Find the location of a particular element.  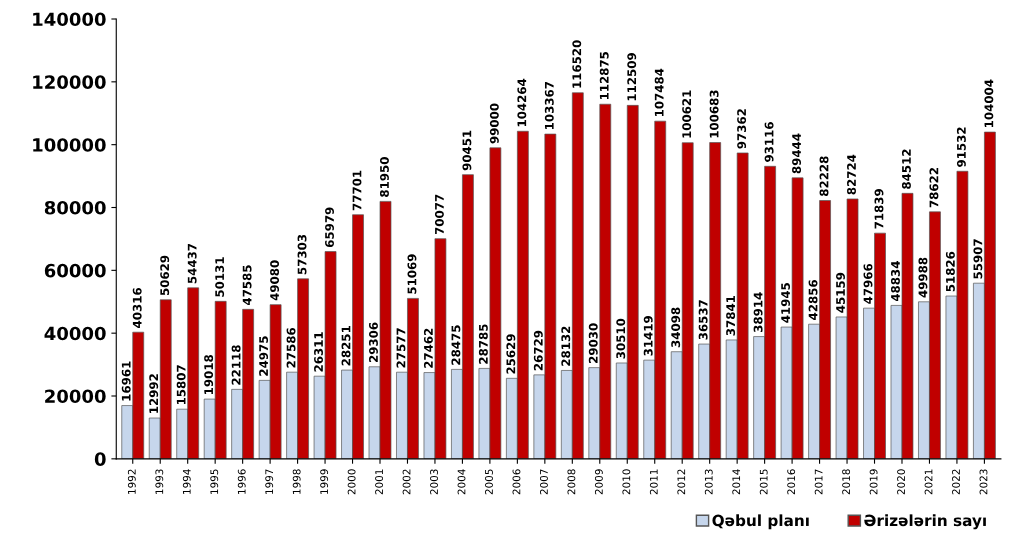

x-tick-label: 1994 is located at coordinates (186, 481).